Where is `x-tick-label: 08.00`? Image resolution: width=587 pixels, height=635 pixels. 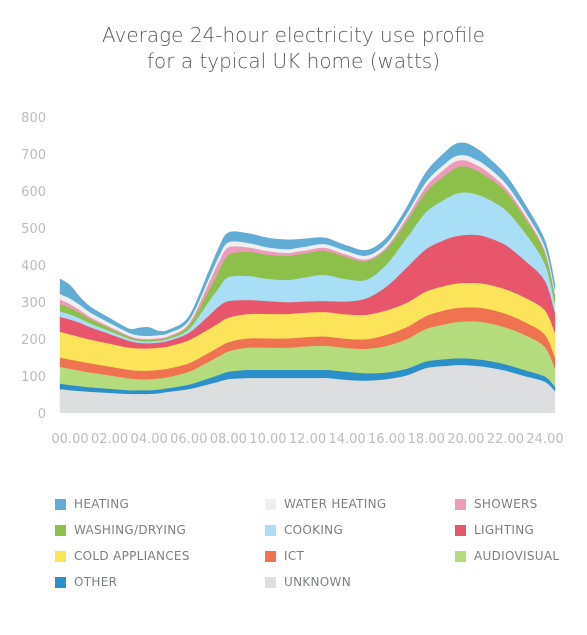 x-tick-label: 08.00 is located at coordinates (228, 439).